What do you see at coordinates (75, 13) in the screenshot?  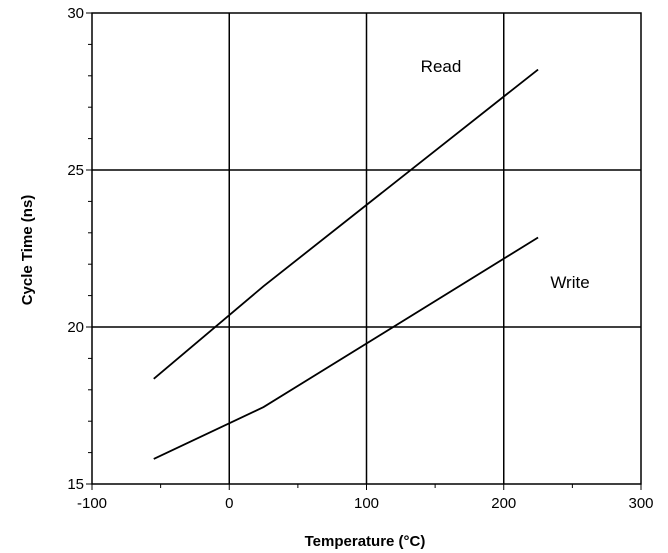 I see `y-tick-label: 30` at bounding box center [75, 13].